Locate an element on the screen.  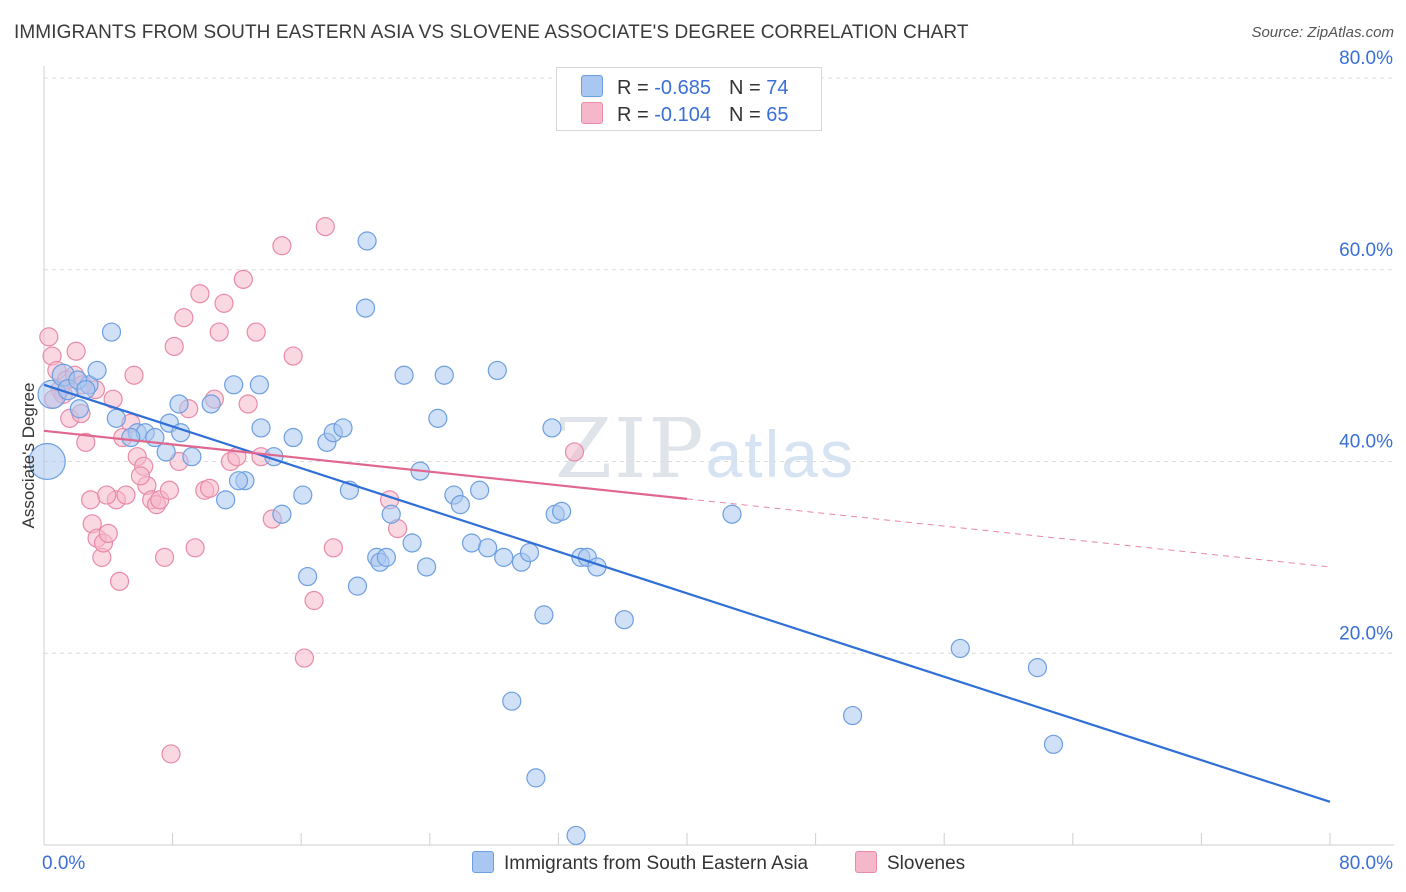
legend-r-value: -0.685 is located at coordinates (682, 88).